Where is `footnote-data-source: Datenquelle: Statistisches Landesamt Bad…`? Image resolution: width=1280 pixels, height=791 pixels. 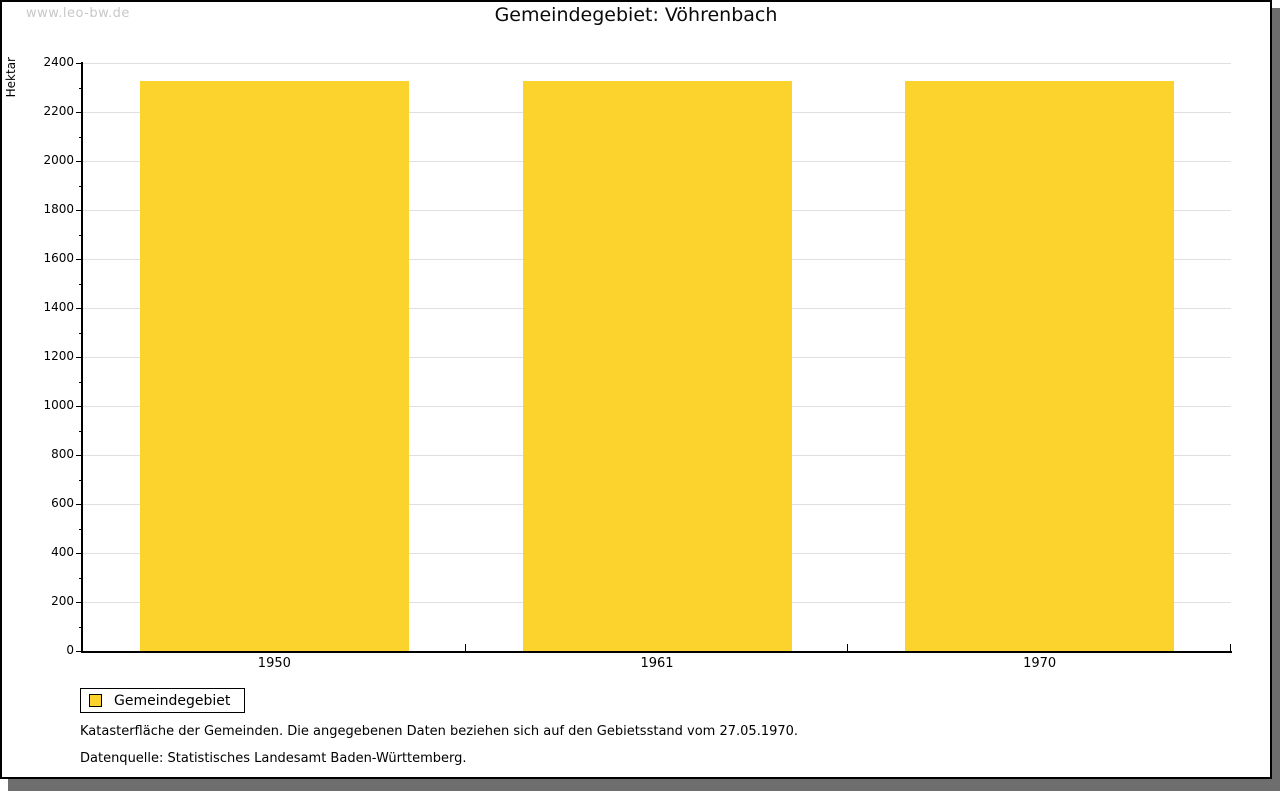
footnote-data-source: Datenquelle: Statistisches Landesamt Bad… is located at coordinates (273, 758).